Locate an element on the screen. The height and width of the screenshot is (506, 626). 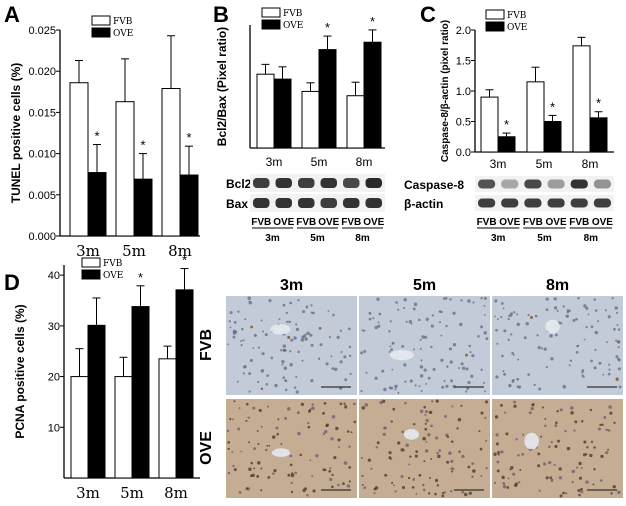
bar-a-fvb-8m is located at coordinates (171, 162).